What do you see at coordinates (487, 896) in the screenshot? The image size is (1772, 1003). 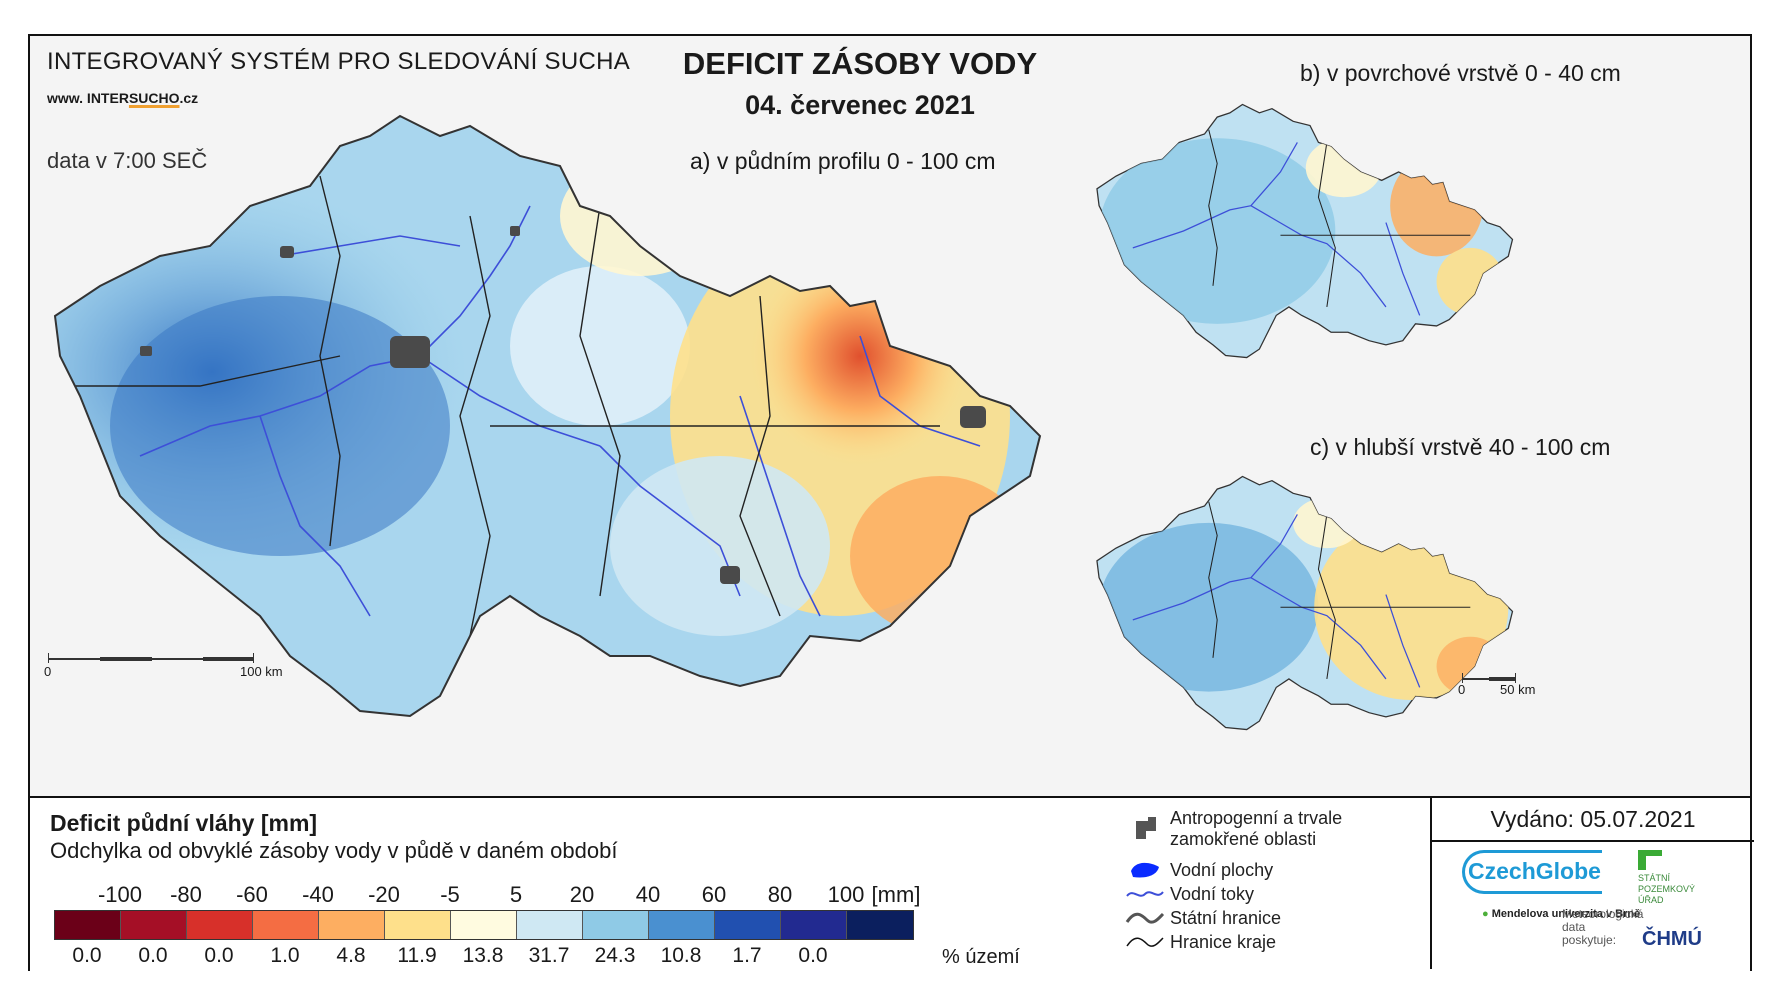 I see `legend-ticks: -100 -80 -60 -40 -20 -5 5 20 40 60 80 100 [mm]` at bounding box center [487, 896].